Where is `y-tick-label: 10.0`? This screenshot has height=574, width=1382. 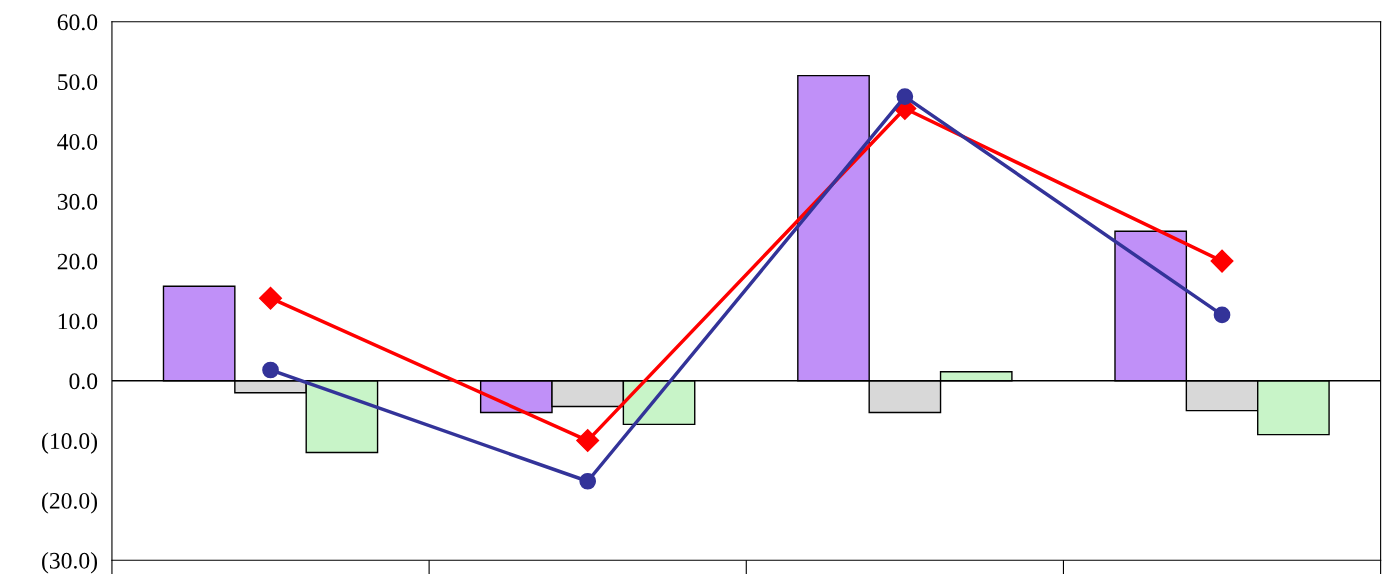
y-tick-label: 10.0 is located at coordinates (78, 321).